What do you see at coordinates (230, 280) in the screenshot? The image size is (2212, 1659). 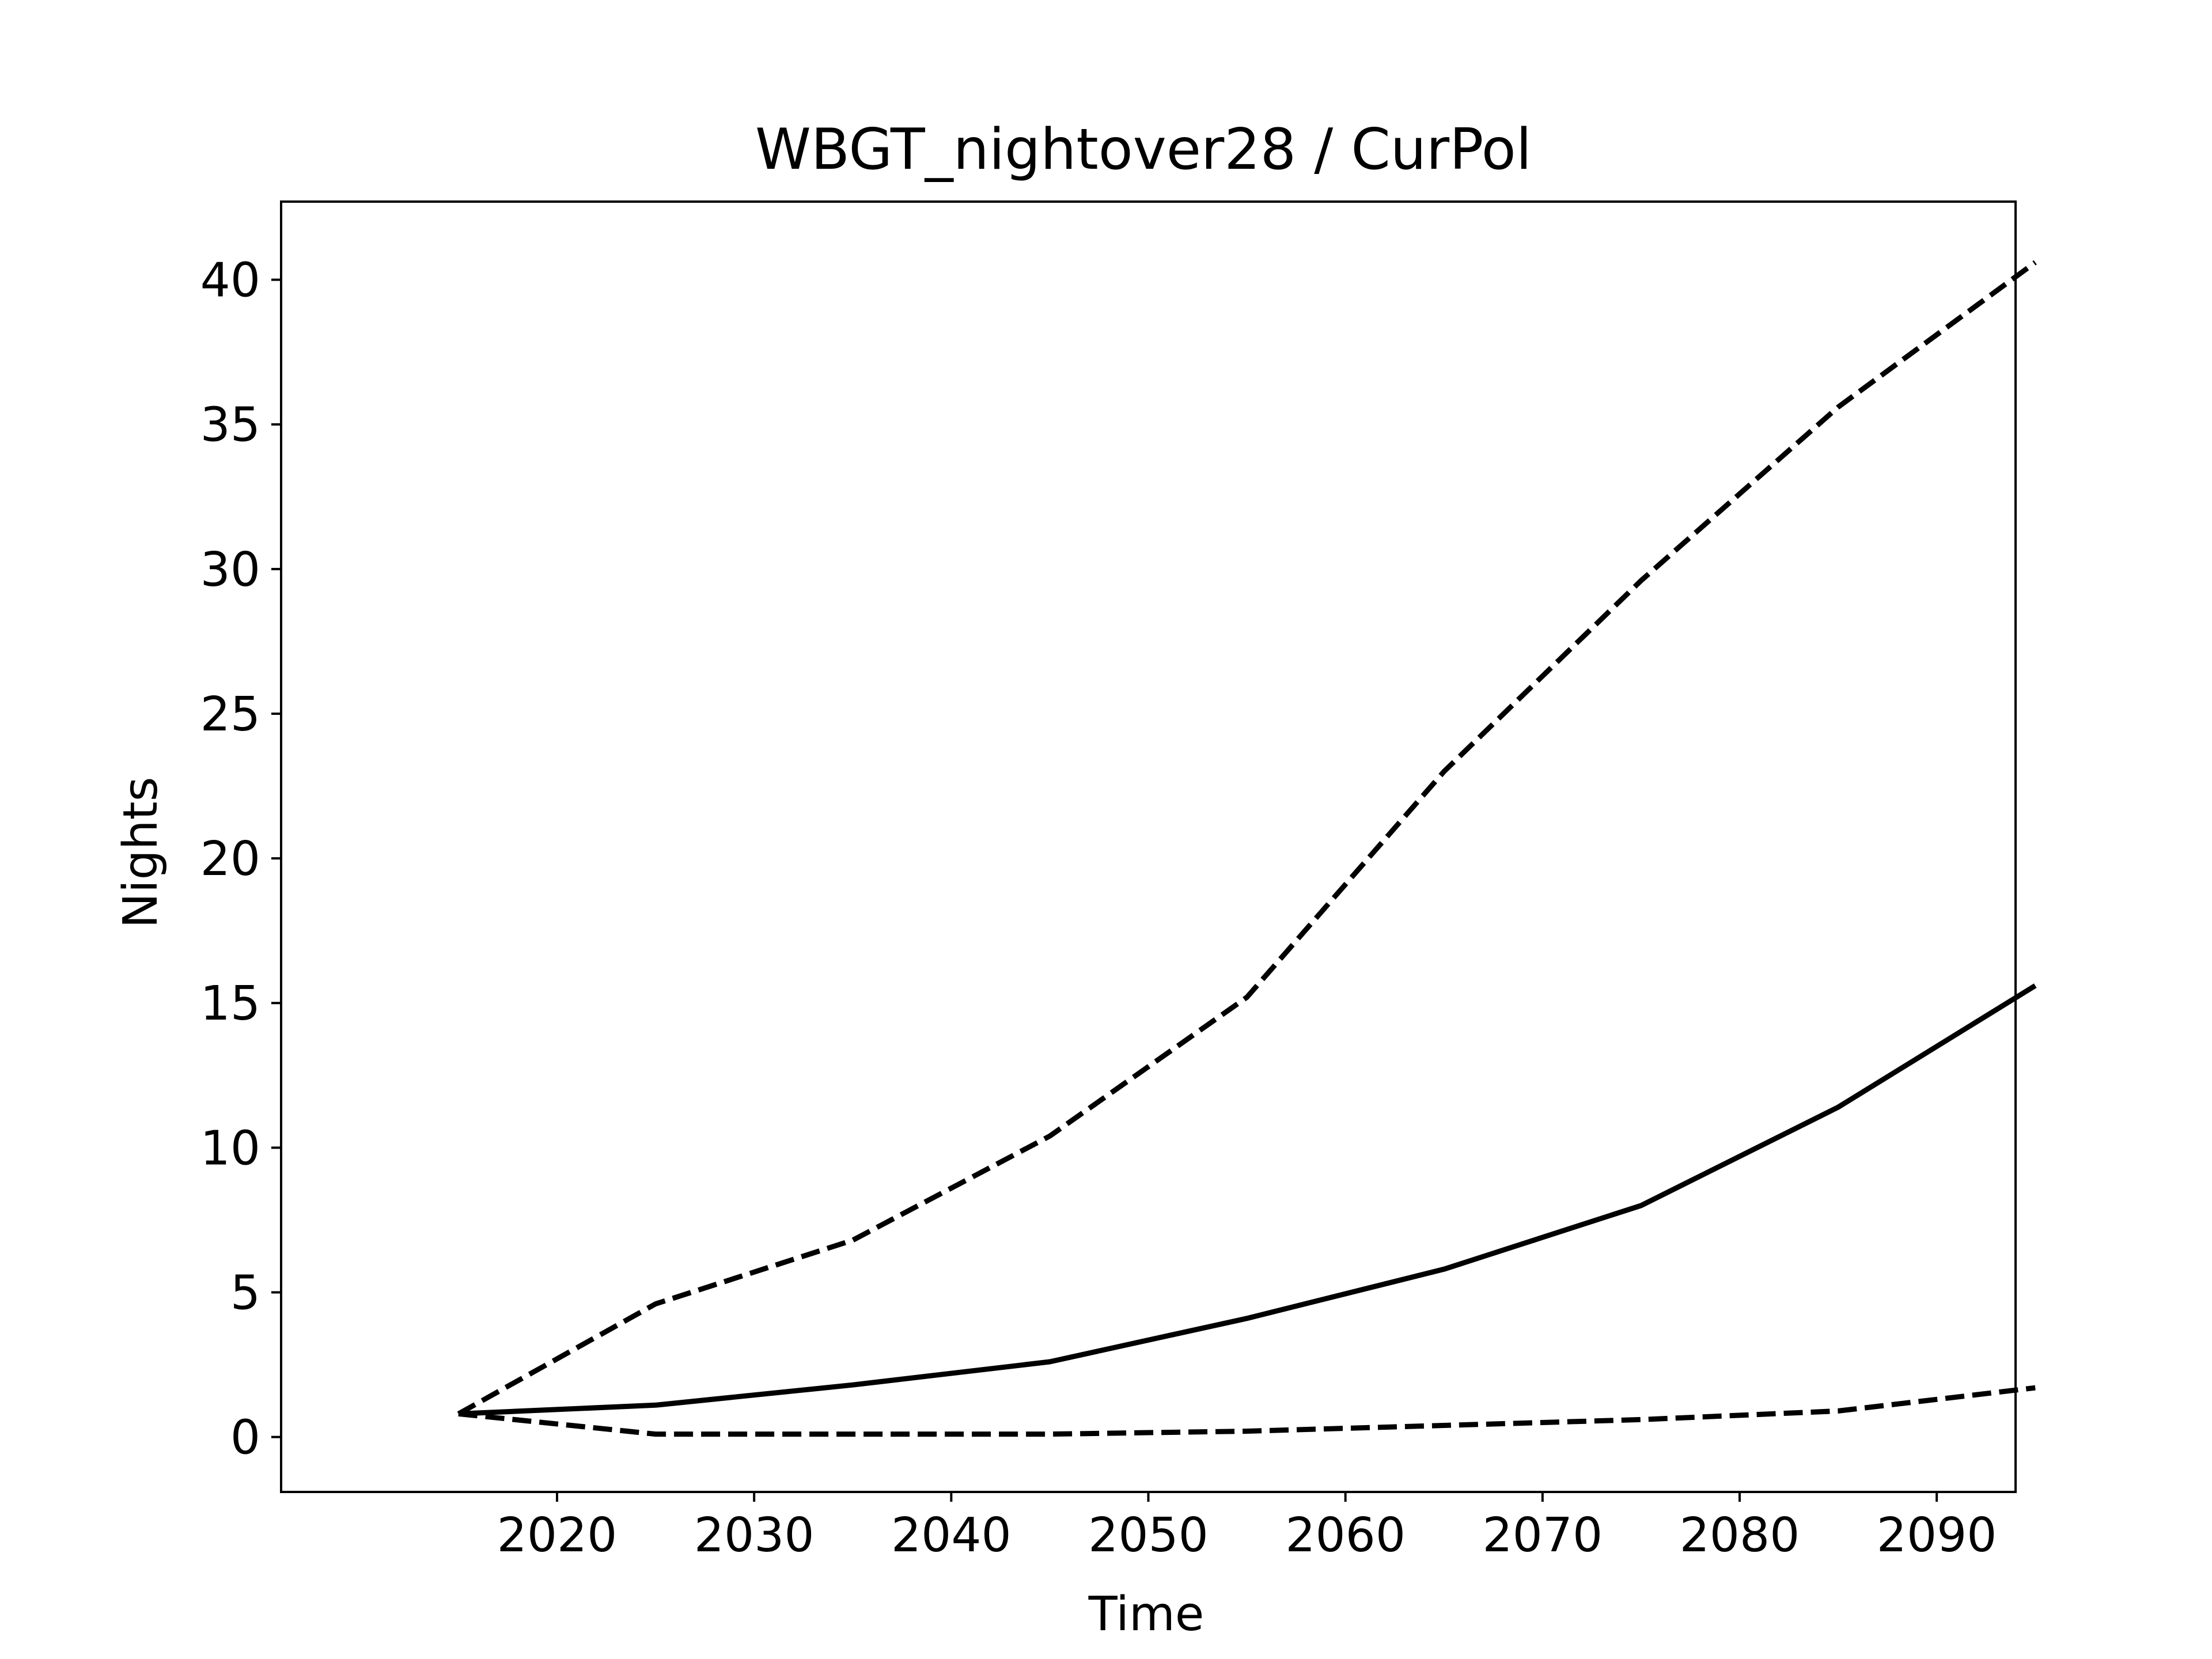 I see `y-tick-label: 40` at bounding box center [230, 280].